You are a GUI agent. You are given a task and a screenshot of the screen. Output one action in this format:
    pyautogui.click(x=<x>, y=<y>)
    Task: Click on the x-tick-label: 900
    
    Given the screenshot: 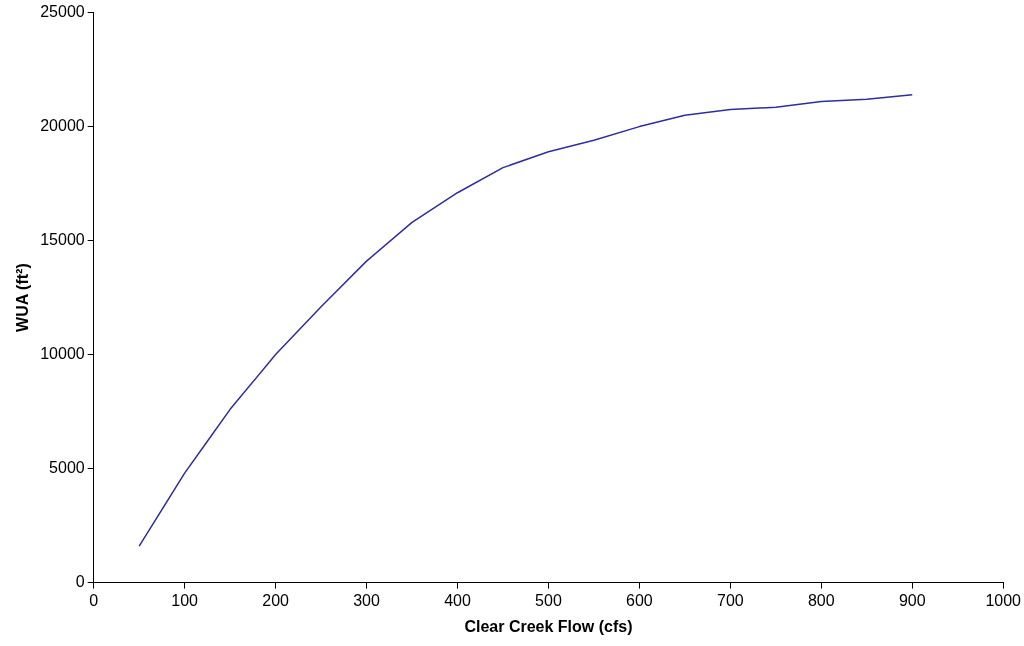 What is the action you would take?
    pyautogui.click(x=912, y=600)
    